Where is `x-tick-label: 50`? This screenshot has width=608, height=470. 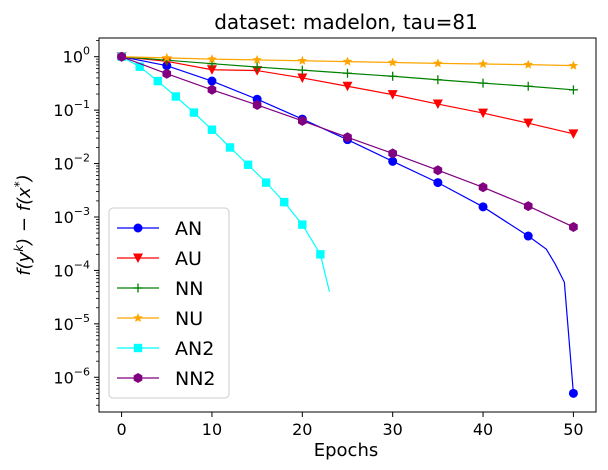 x-tick-label: 50 is located at coordinates (573, 429).